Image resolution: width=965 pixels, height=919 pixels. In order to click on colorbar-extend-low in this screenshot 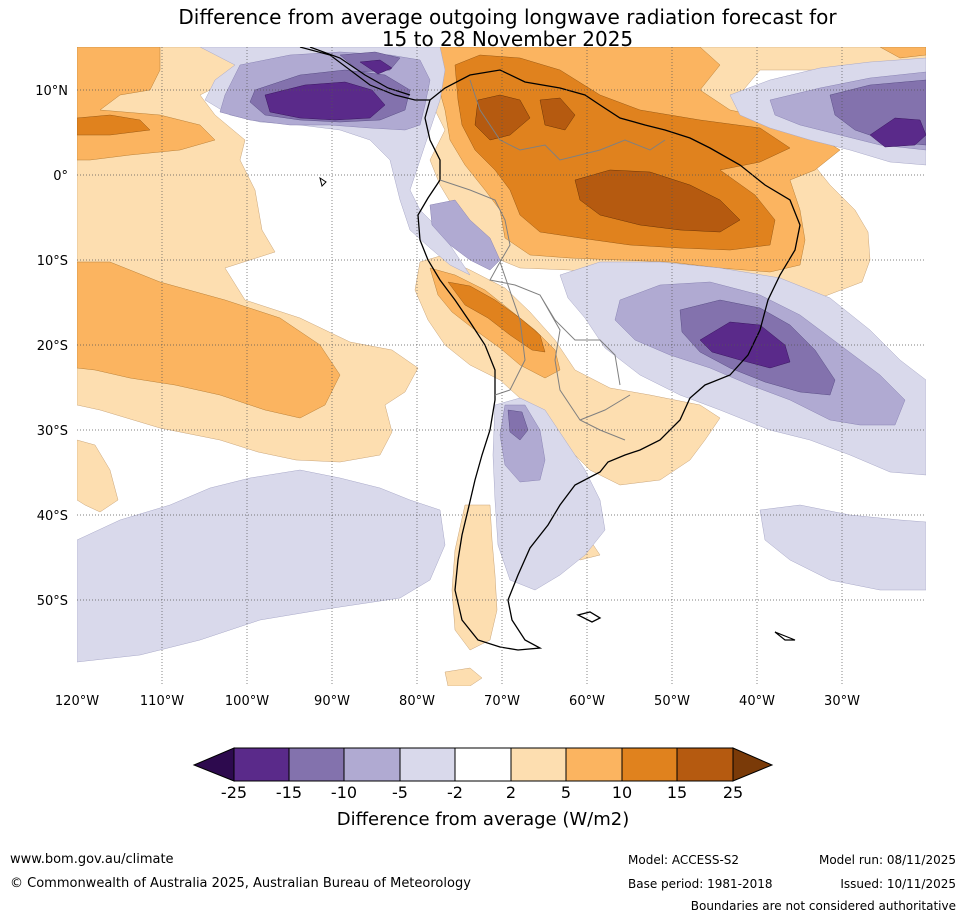, I will do `click(213, 764)`.